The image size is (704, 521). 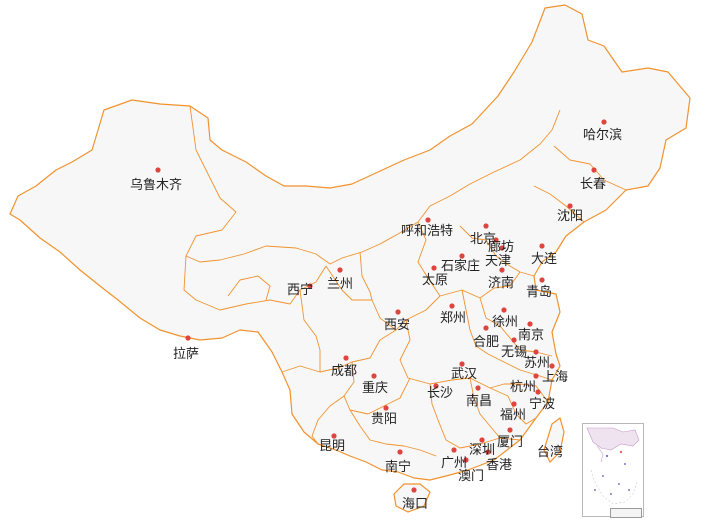 What do you see at coordinates (501, 283) in the screenshot?
I see `city-label-jinan: 济南` at bounding box center [501, 283].